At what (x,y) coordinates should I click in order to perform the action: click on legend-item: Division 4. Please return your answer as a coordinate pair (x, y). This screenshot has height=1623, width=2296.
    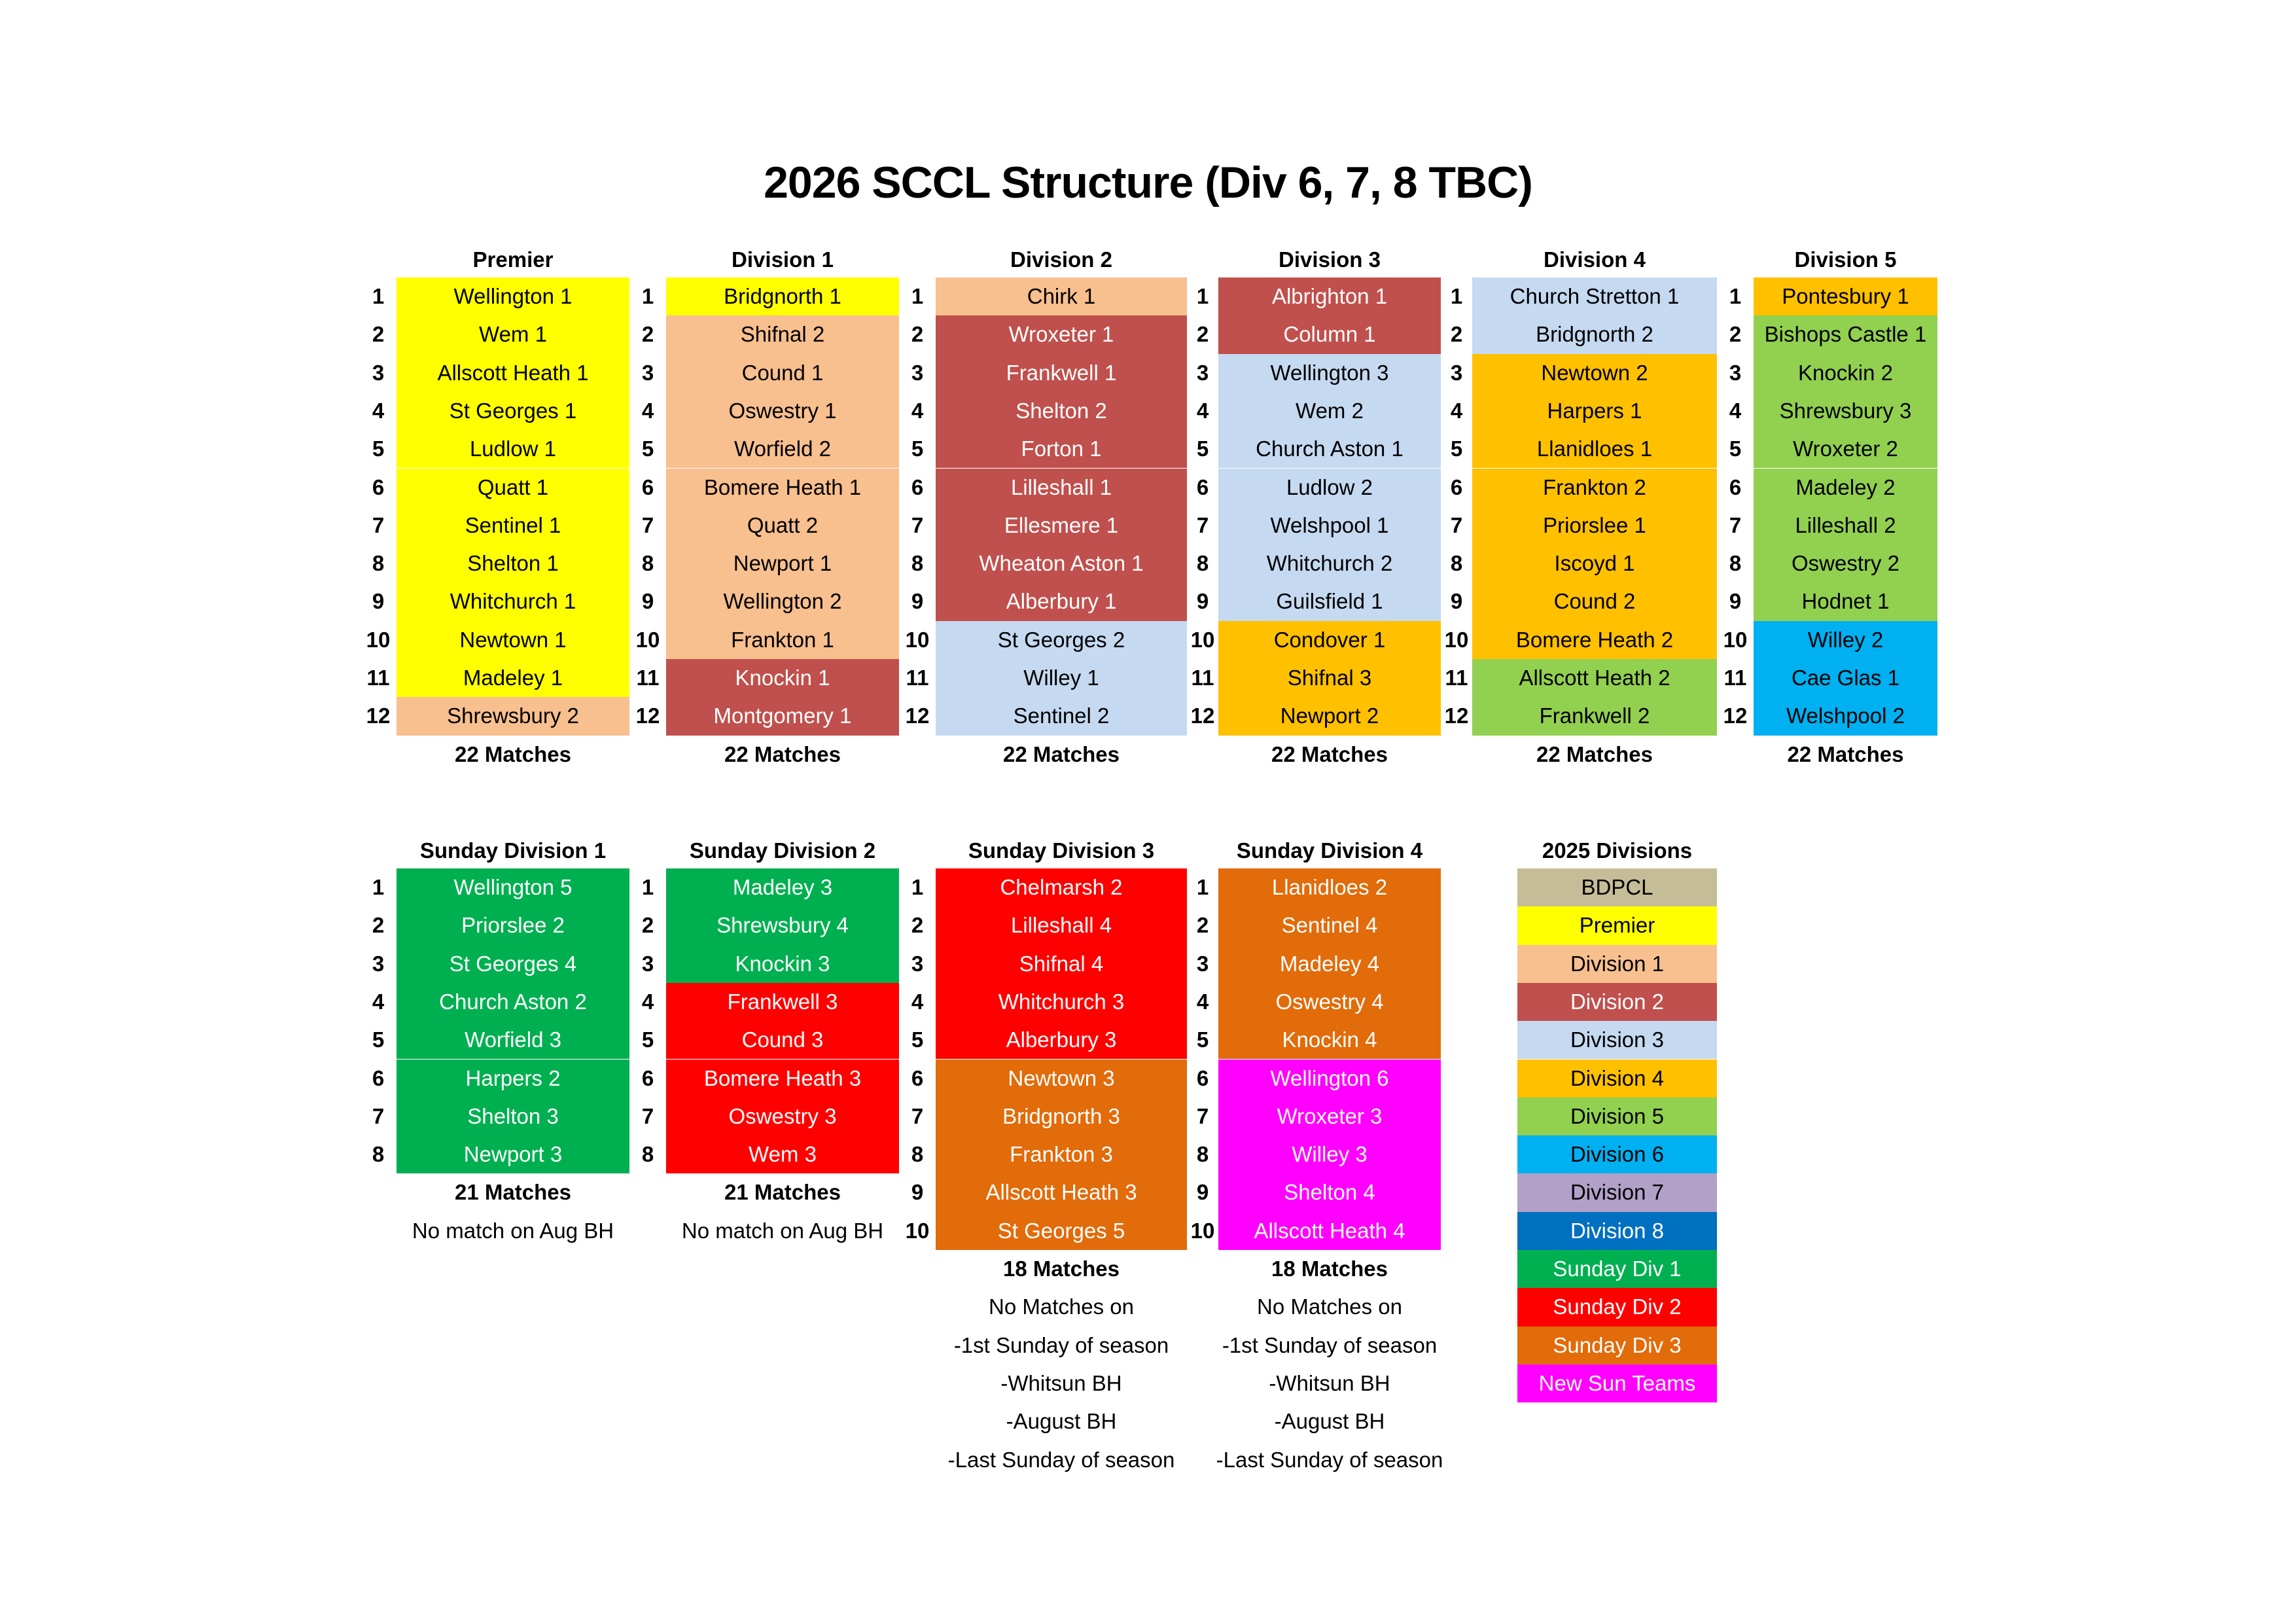
    Looking at the image, I should click on (1617, 1078).